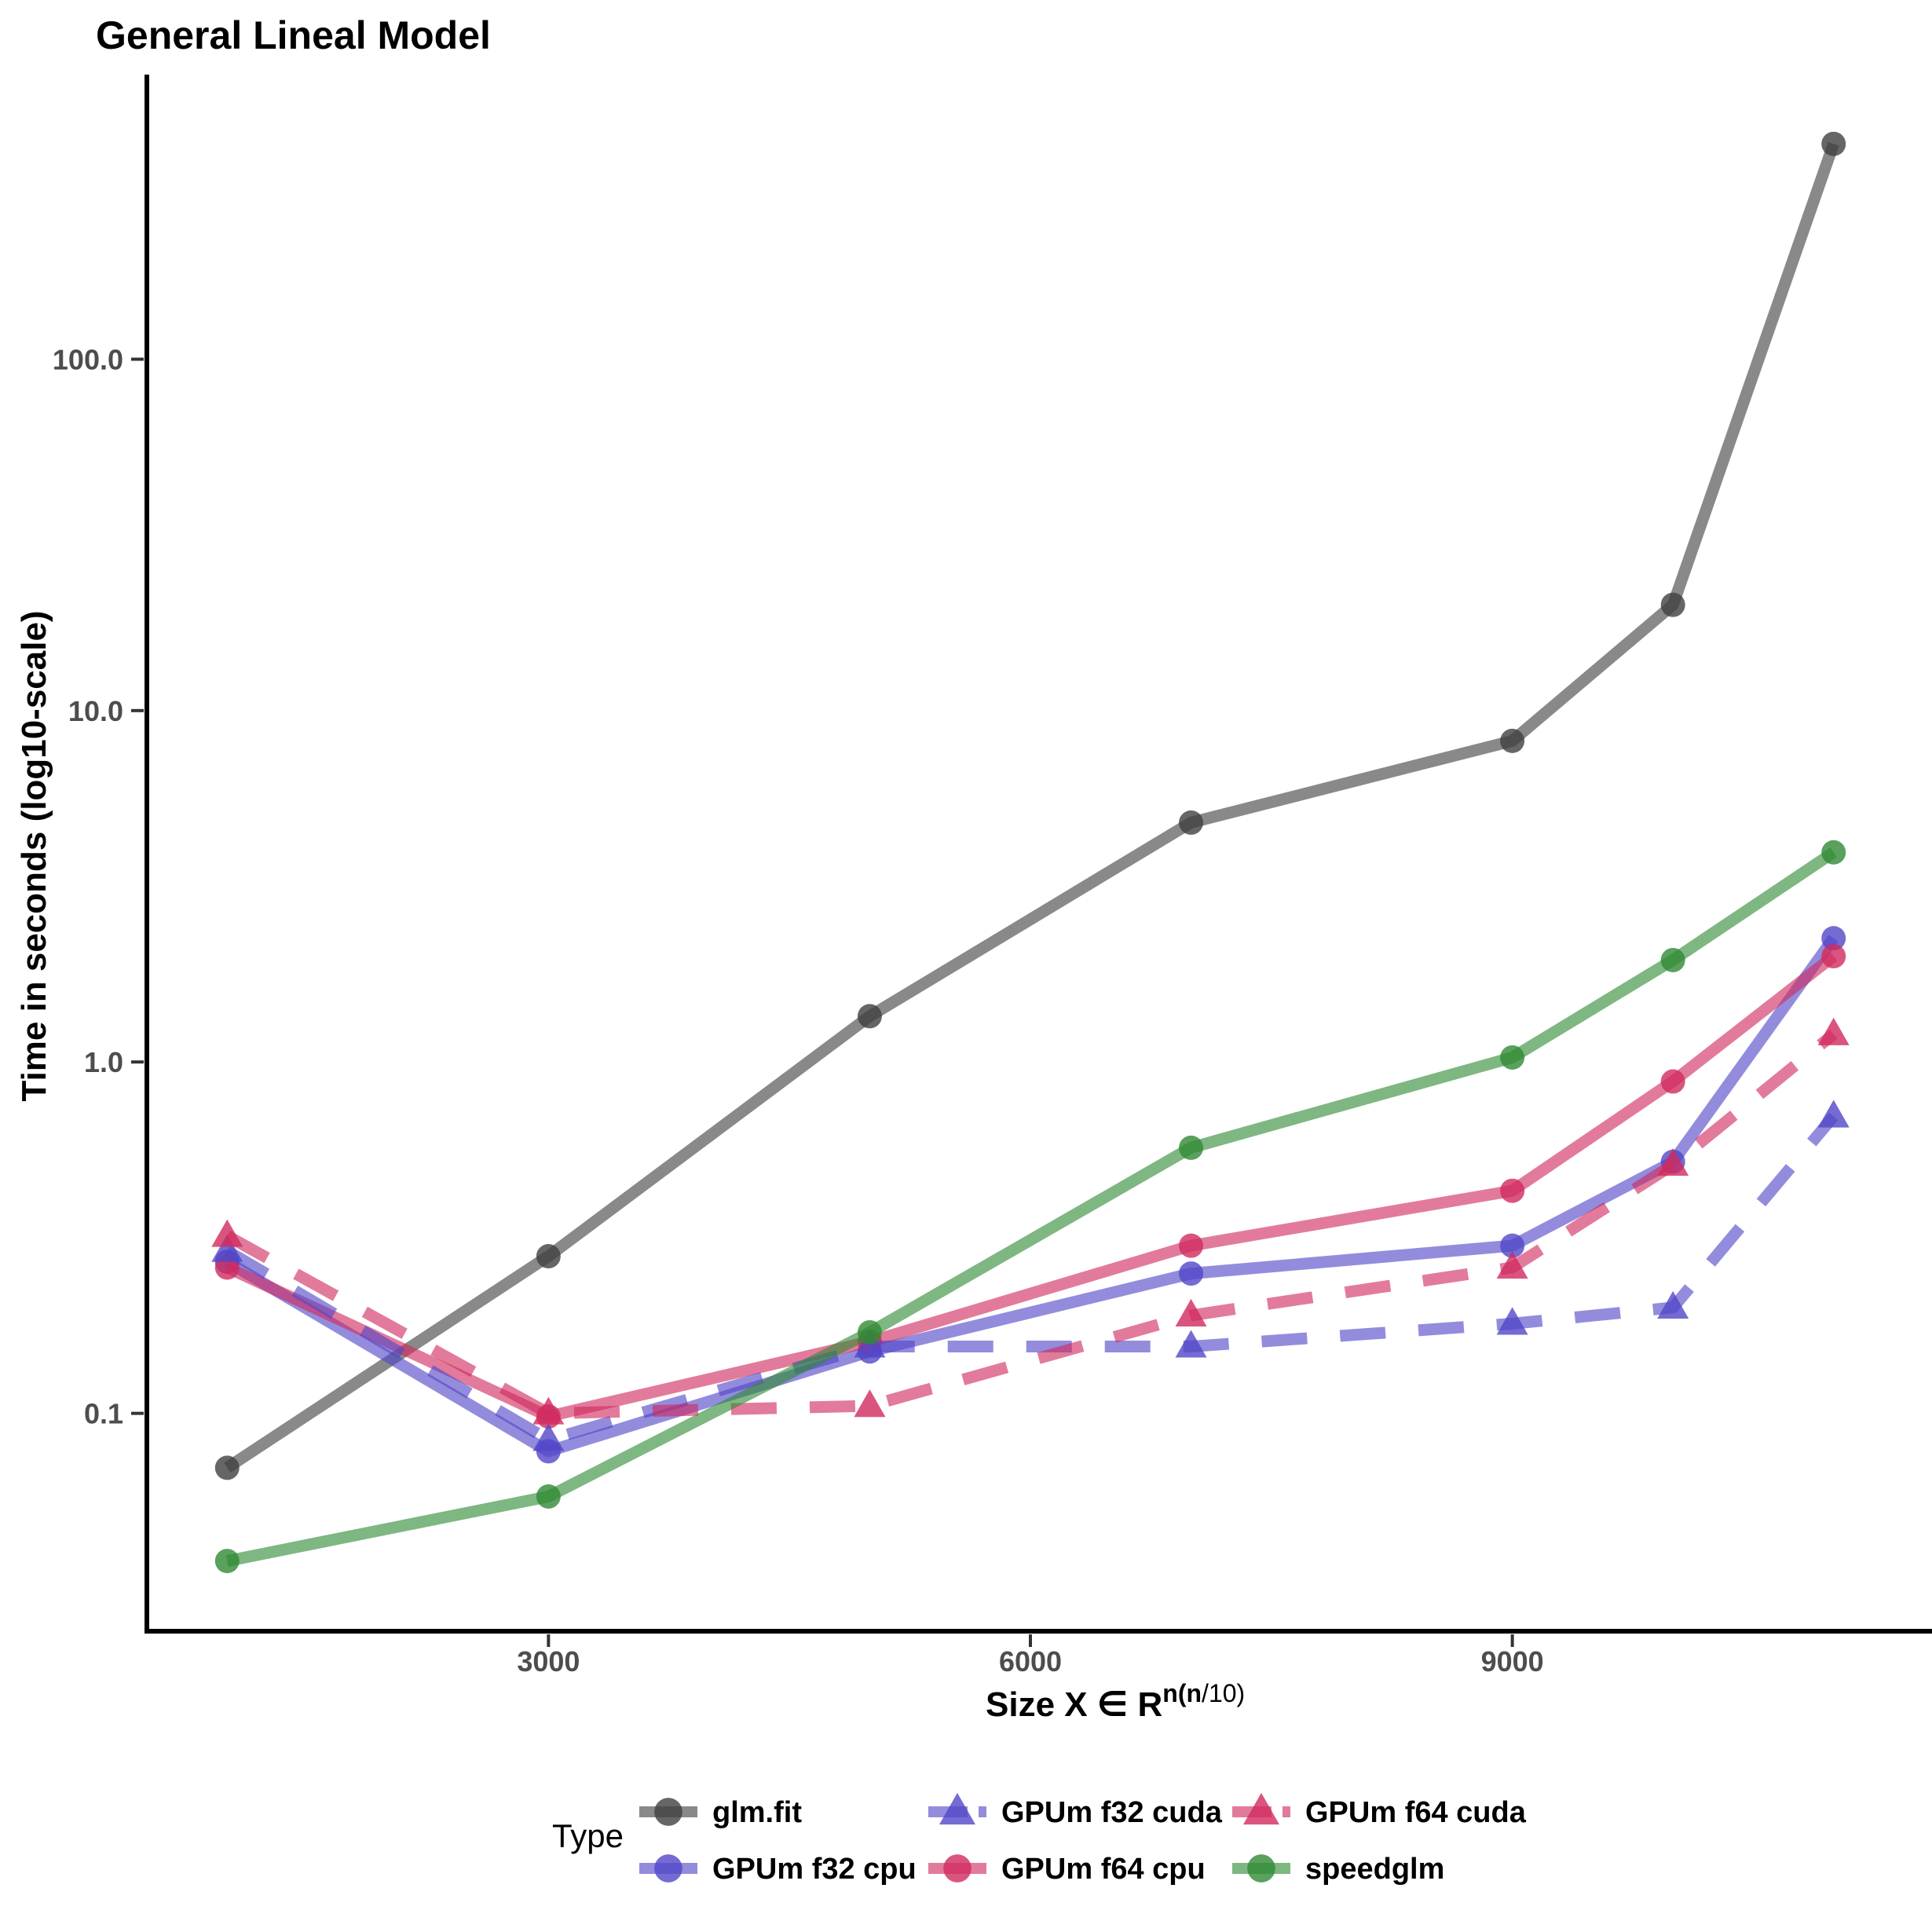  Describe the element at coordinates (1074, 1705) in the screenshot. I see `x-axis-title-main: Size X ∈ R` at that location.